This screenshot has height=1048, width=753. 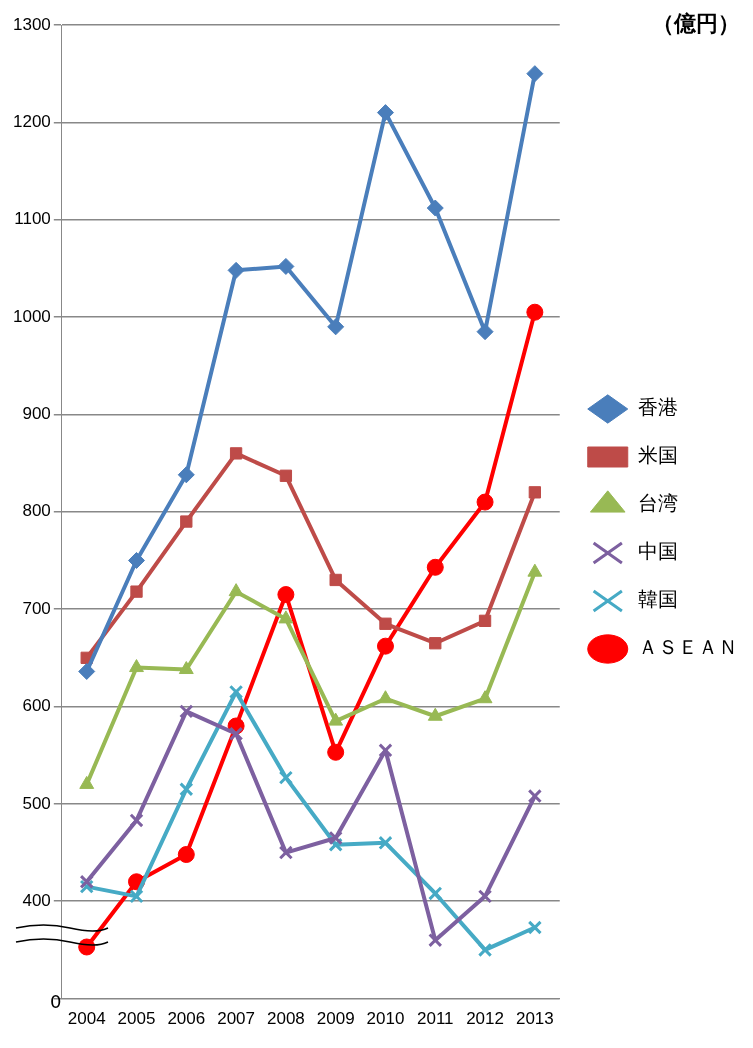 What do you see at coordinates (36, 803) in the screenshot?
I see `y-tick-label: 500` at bounding box center [36, 803].